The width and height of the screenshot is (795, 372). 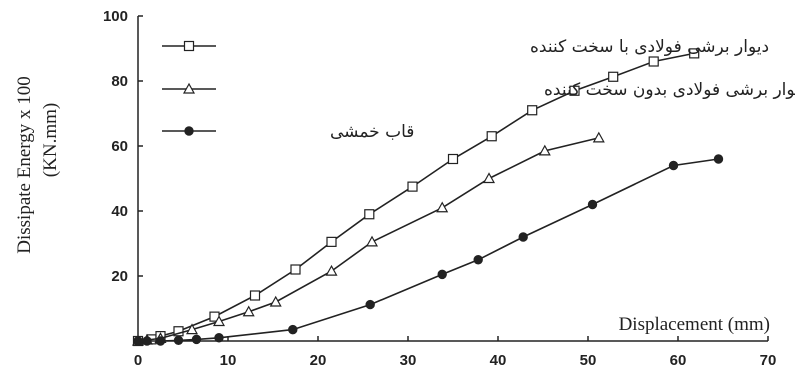 What do you see at coordinates (24, 165) in the screenshot?
I see `y-axis-title: Dissipate Energy x 100` at bounding box center [24, 165].